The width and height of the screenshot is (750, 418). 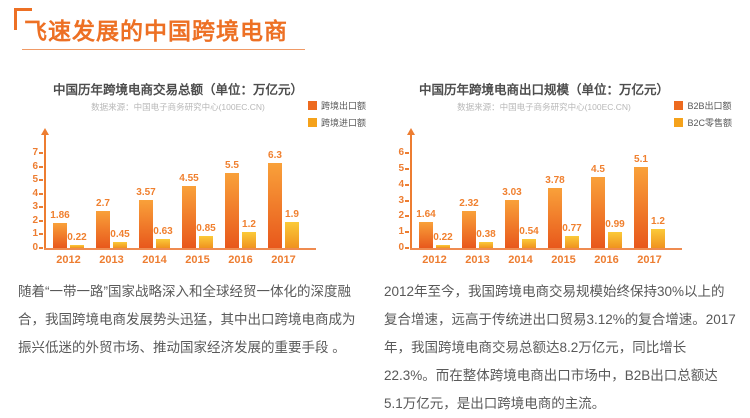 I want to click on bar-value-label: 5.1, so click(x=641, y=160).